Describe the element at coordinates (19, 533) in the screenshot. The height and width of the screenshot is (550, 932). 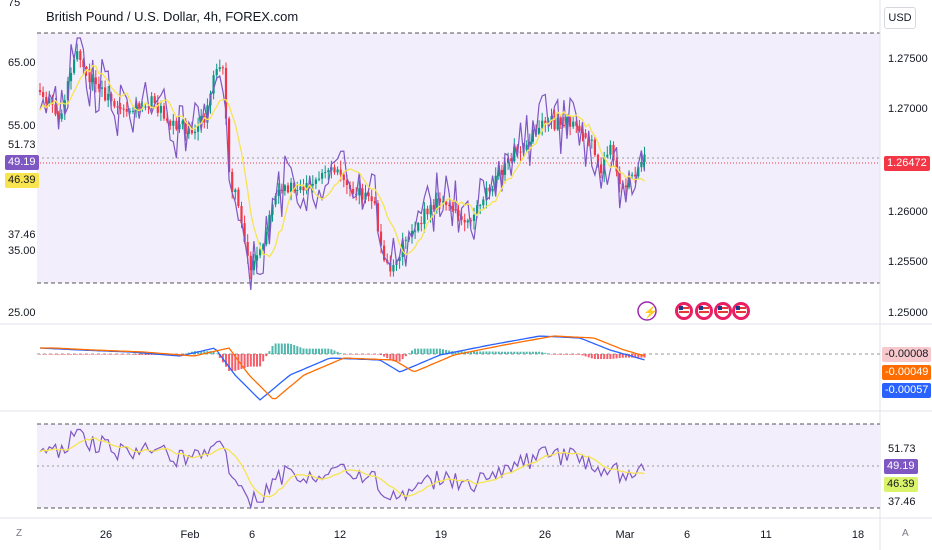
I see `timezone-button: Z` at that location.